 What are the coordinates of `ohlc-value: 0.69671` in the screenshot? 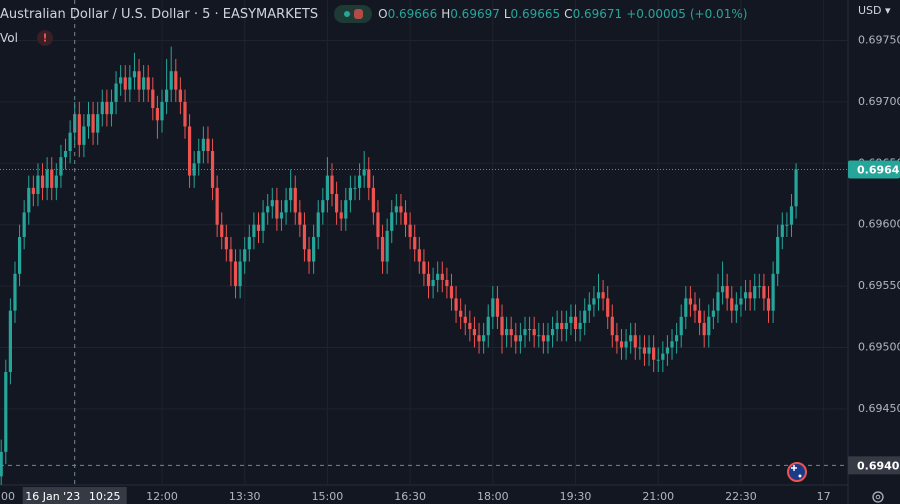 It's located at (597, 14).